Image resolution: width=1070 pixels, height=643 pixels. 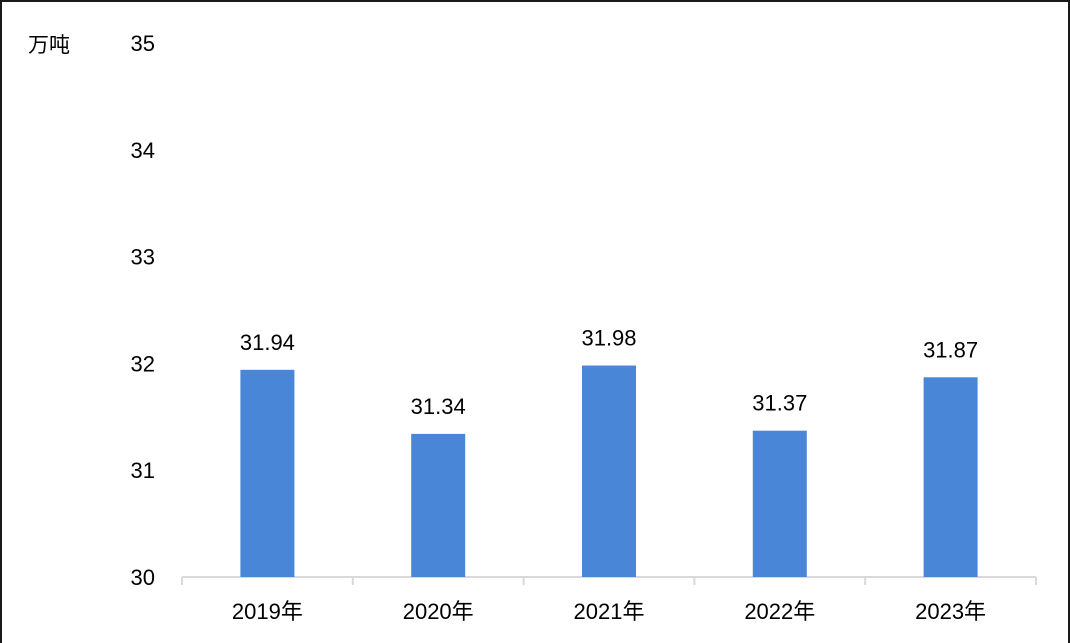 What do you see at coordinates (143, 577) in the screenshot?
I see `y-tick-label: 30` at bounding box center [143, 577].